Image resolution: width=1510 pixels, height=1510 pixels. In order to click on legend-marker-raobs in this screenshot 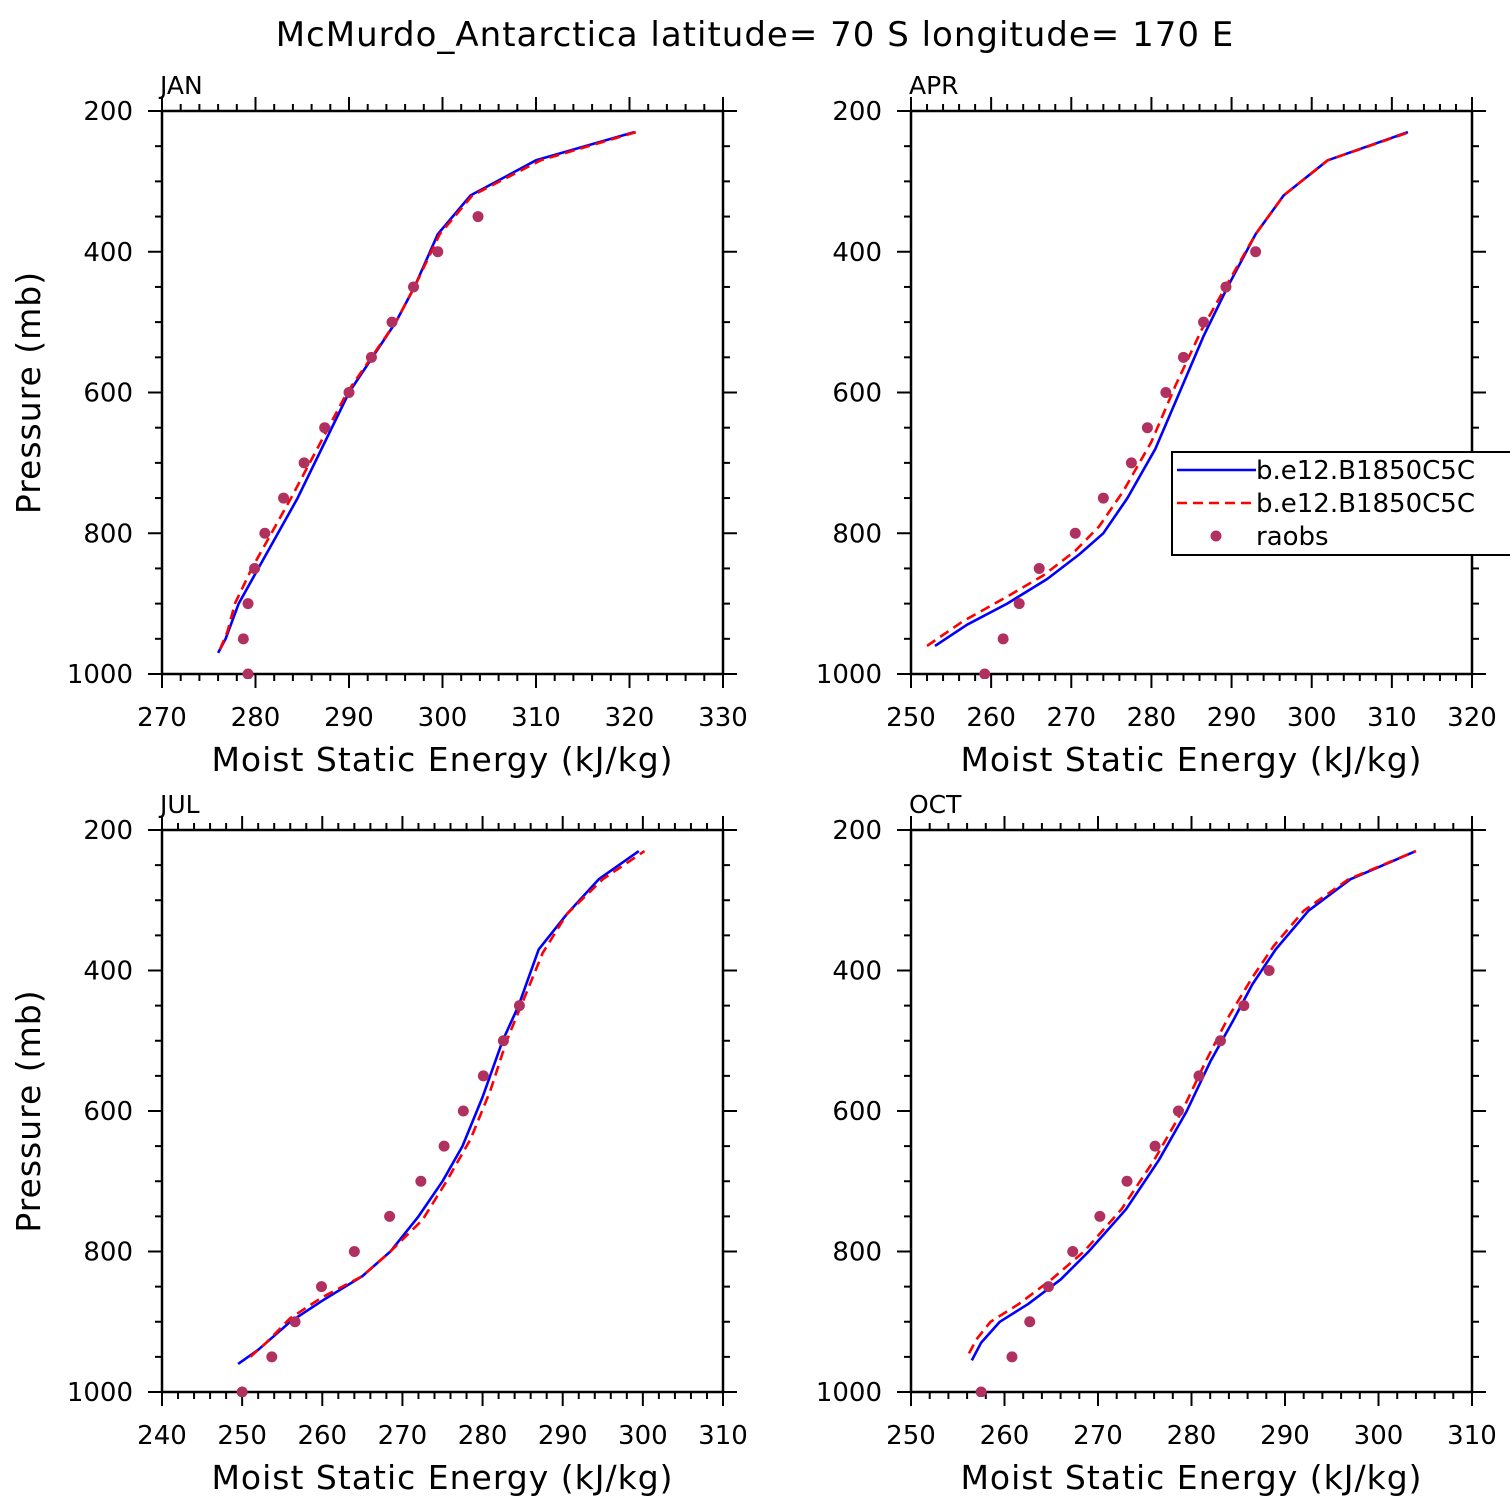, I will do `click(1216, 536)`.